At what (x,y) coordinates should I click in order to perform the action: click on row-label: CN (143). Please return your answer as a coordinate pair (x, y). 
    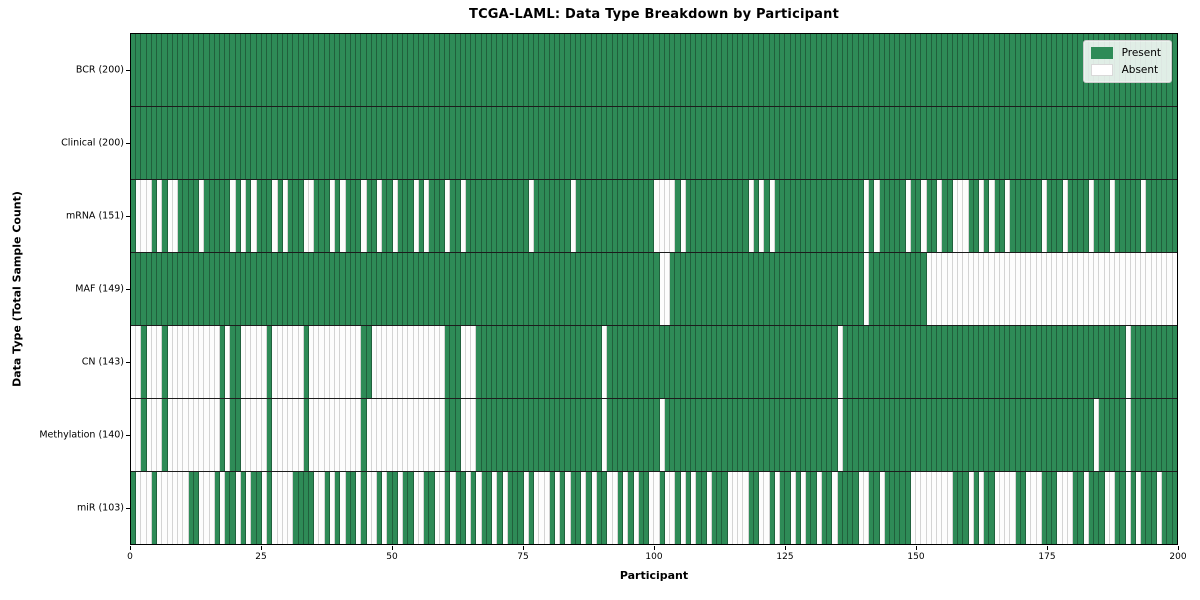
    Looking at the image, I should click on (102, 362).